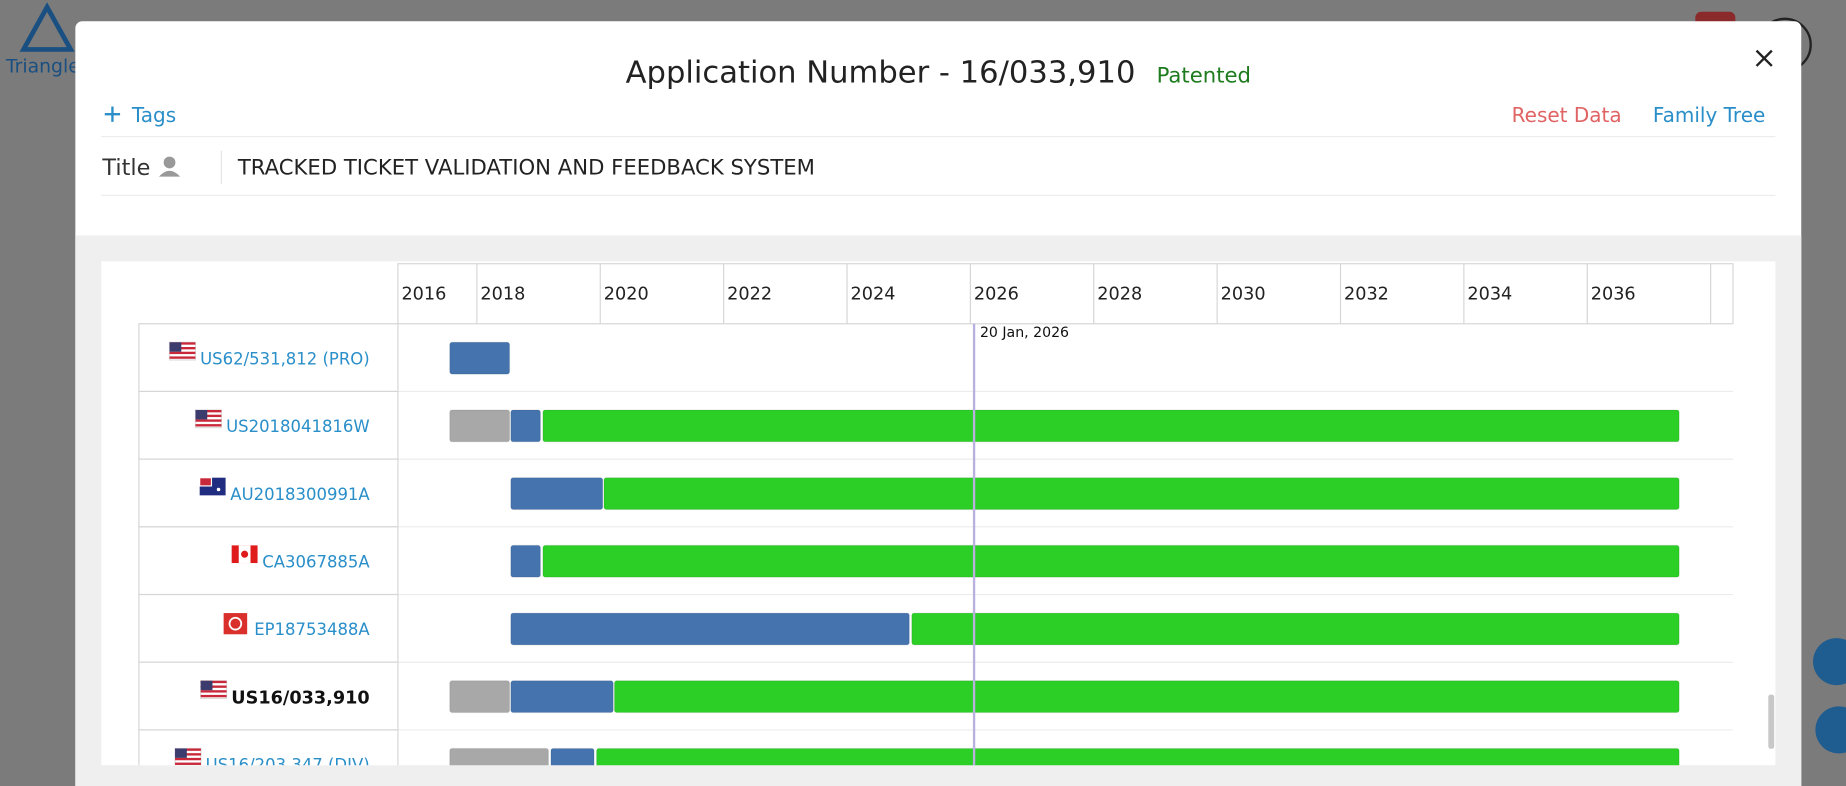  What do you see at coordinates (1204, 75) in the screenshot?
I see `status: Patented` at bounding box center [1204, 75].